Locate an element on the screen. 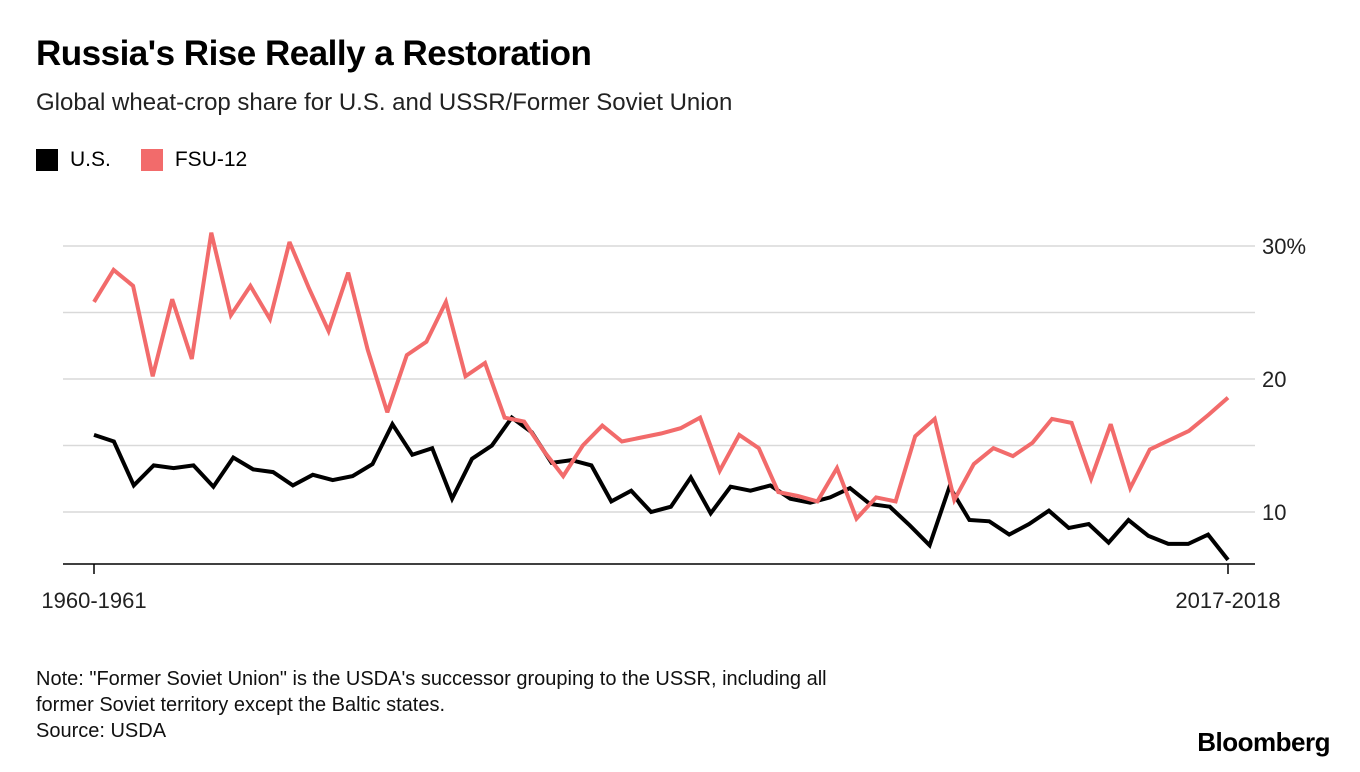 This screenshot has width=1360, height=772. chart-title: Russia's Rise Really a Restoration is located at coordinates (314, 53).